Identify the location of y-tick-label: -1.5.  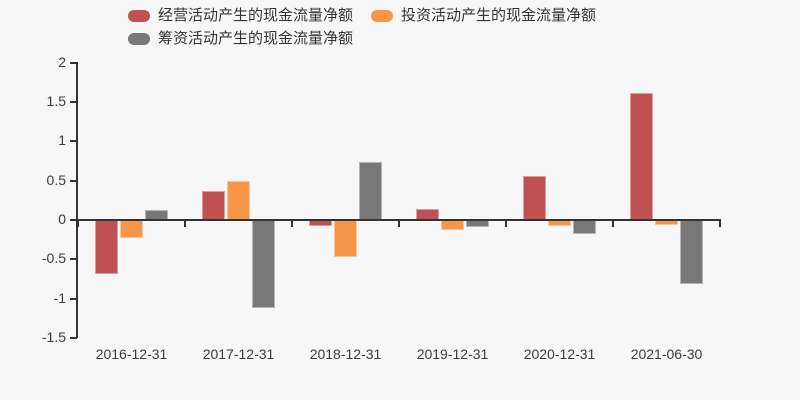
(53, 337).